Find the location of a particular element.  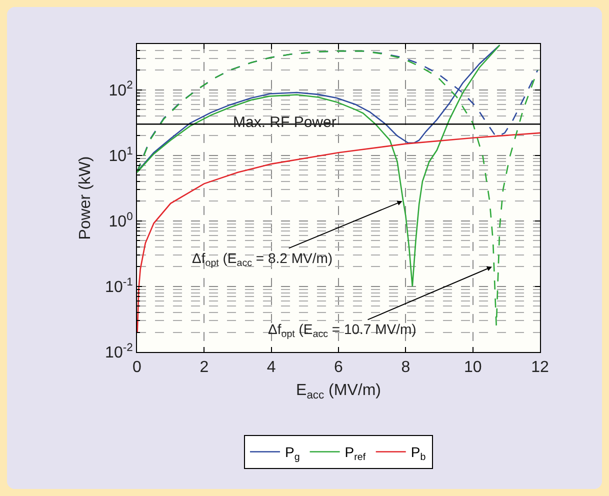

y-tick-label: 10$^{-2}$ is located at coordinates (119, 352).